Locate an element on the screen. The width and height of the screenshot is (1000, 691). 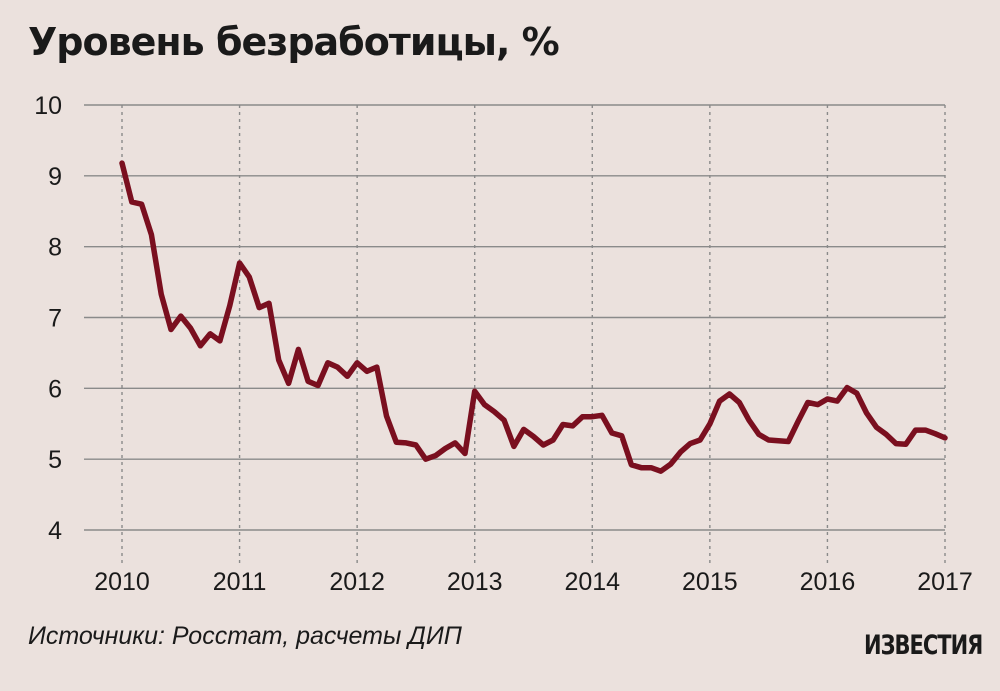
x-tick-label: 2014 is located at coordinates (592, 582).